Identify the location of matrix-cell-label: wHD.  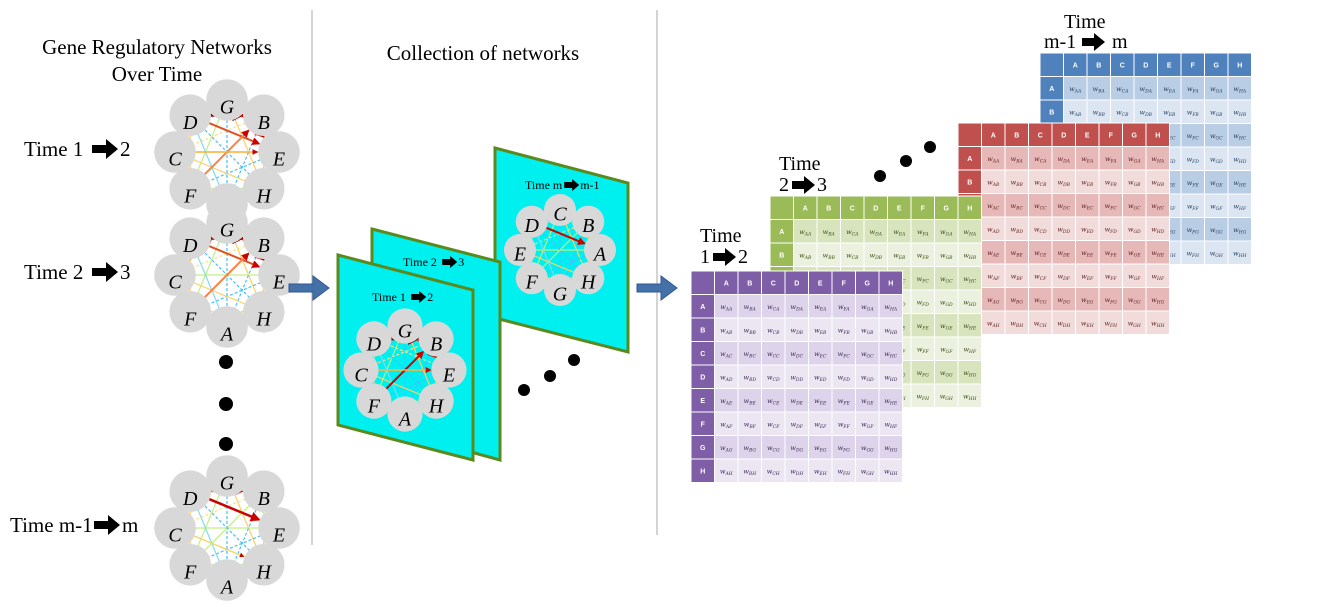
(891, 378).